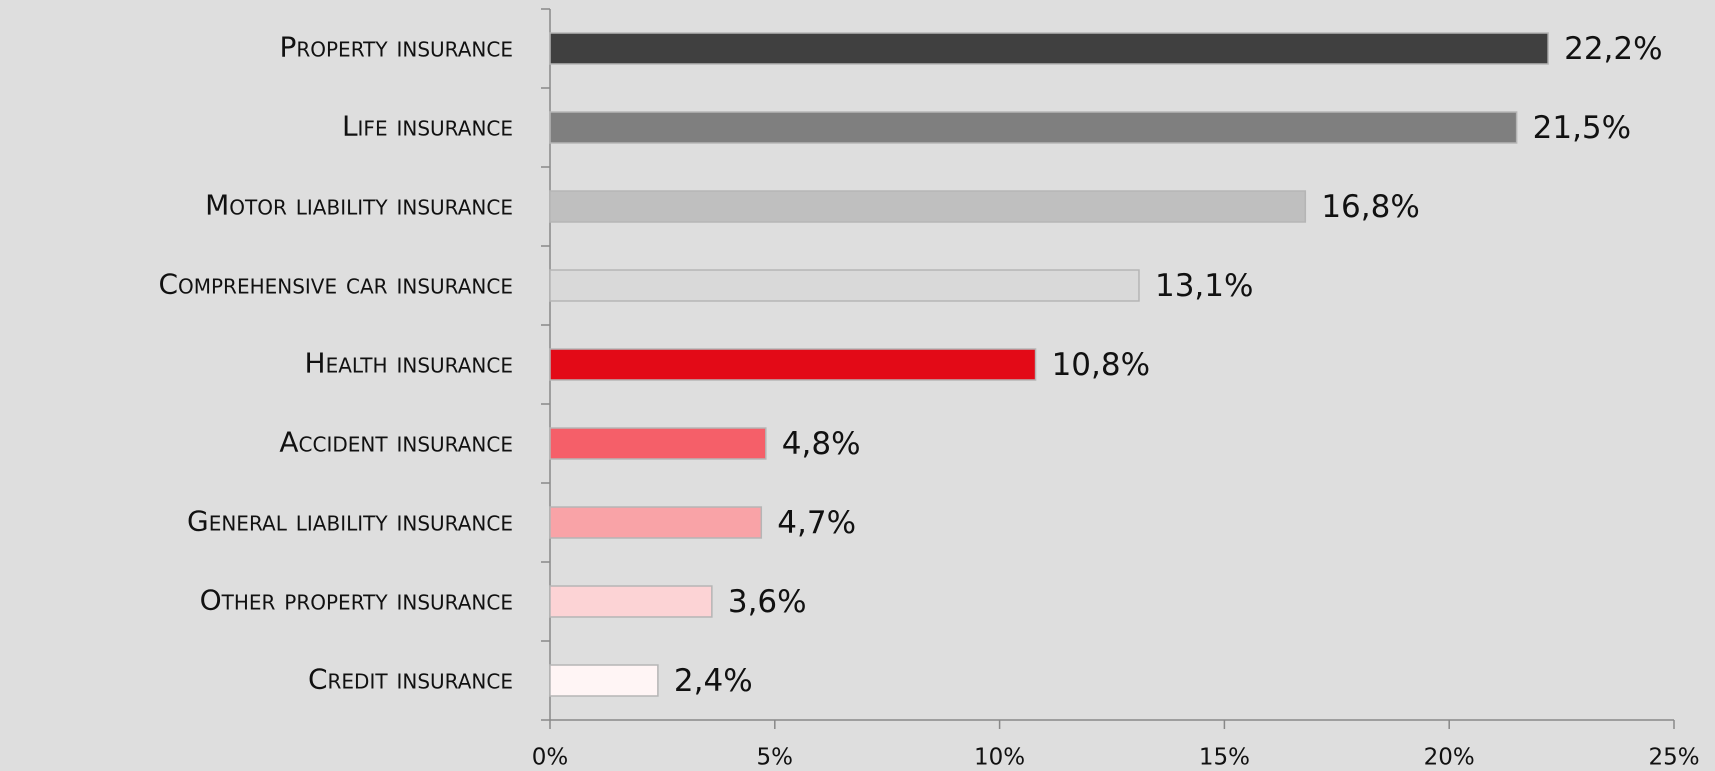 This screenshot has width=1715, height=771. Describe the element at coordinates (1370, 207) in the screenshot. I see `value-label: 16,8%` at that location.